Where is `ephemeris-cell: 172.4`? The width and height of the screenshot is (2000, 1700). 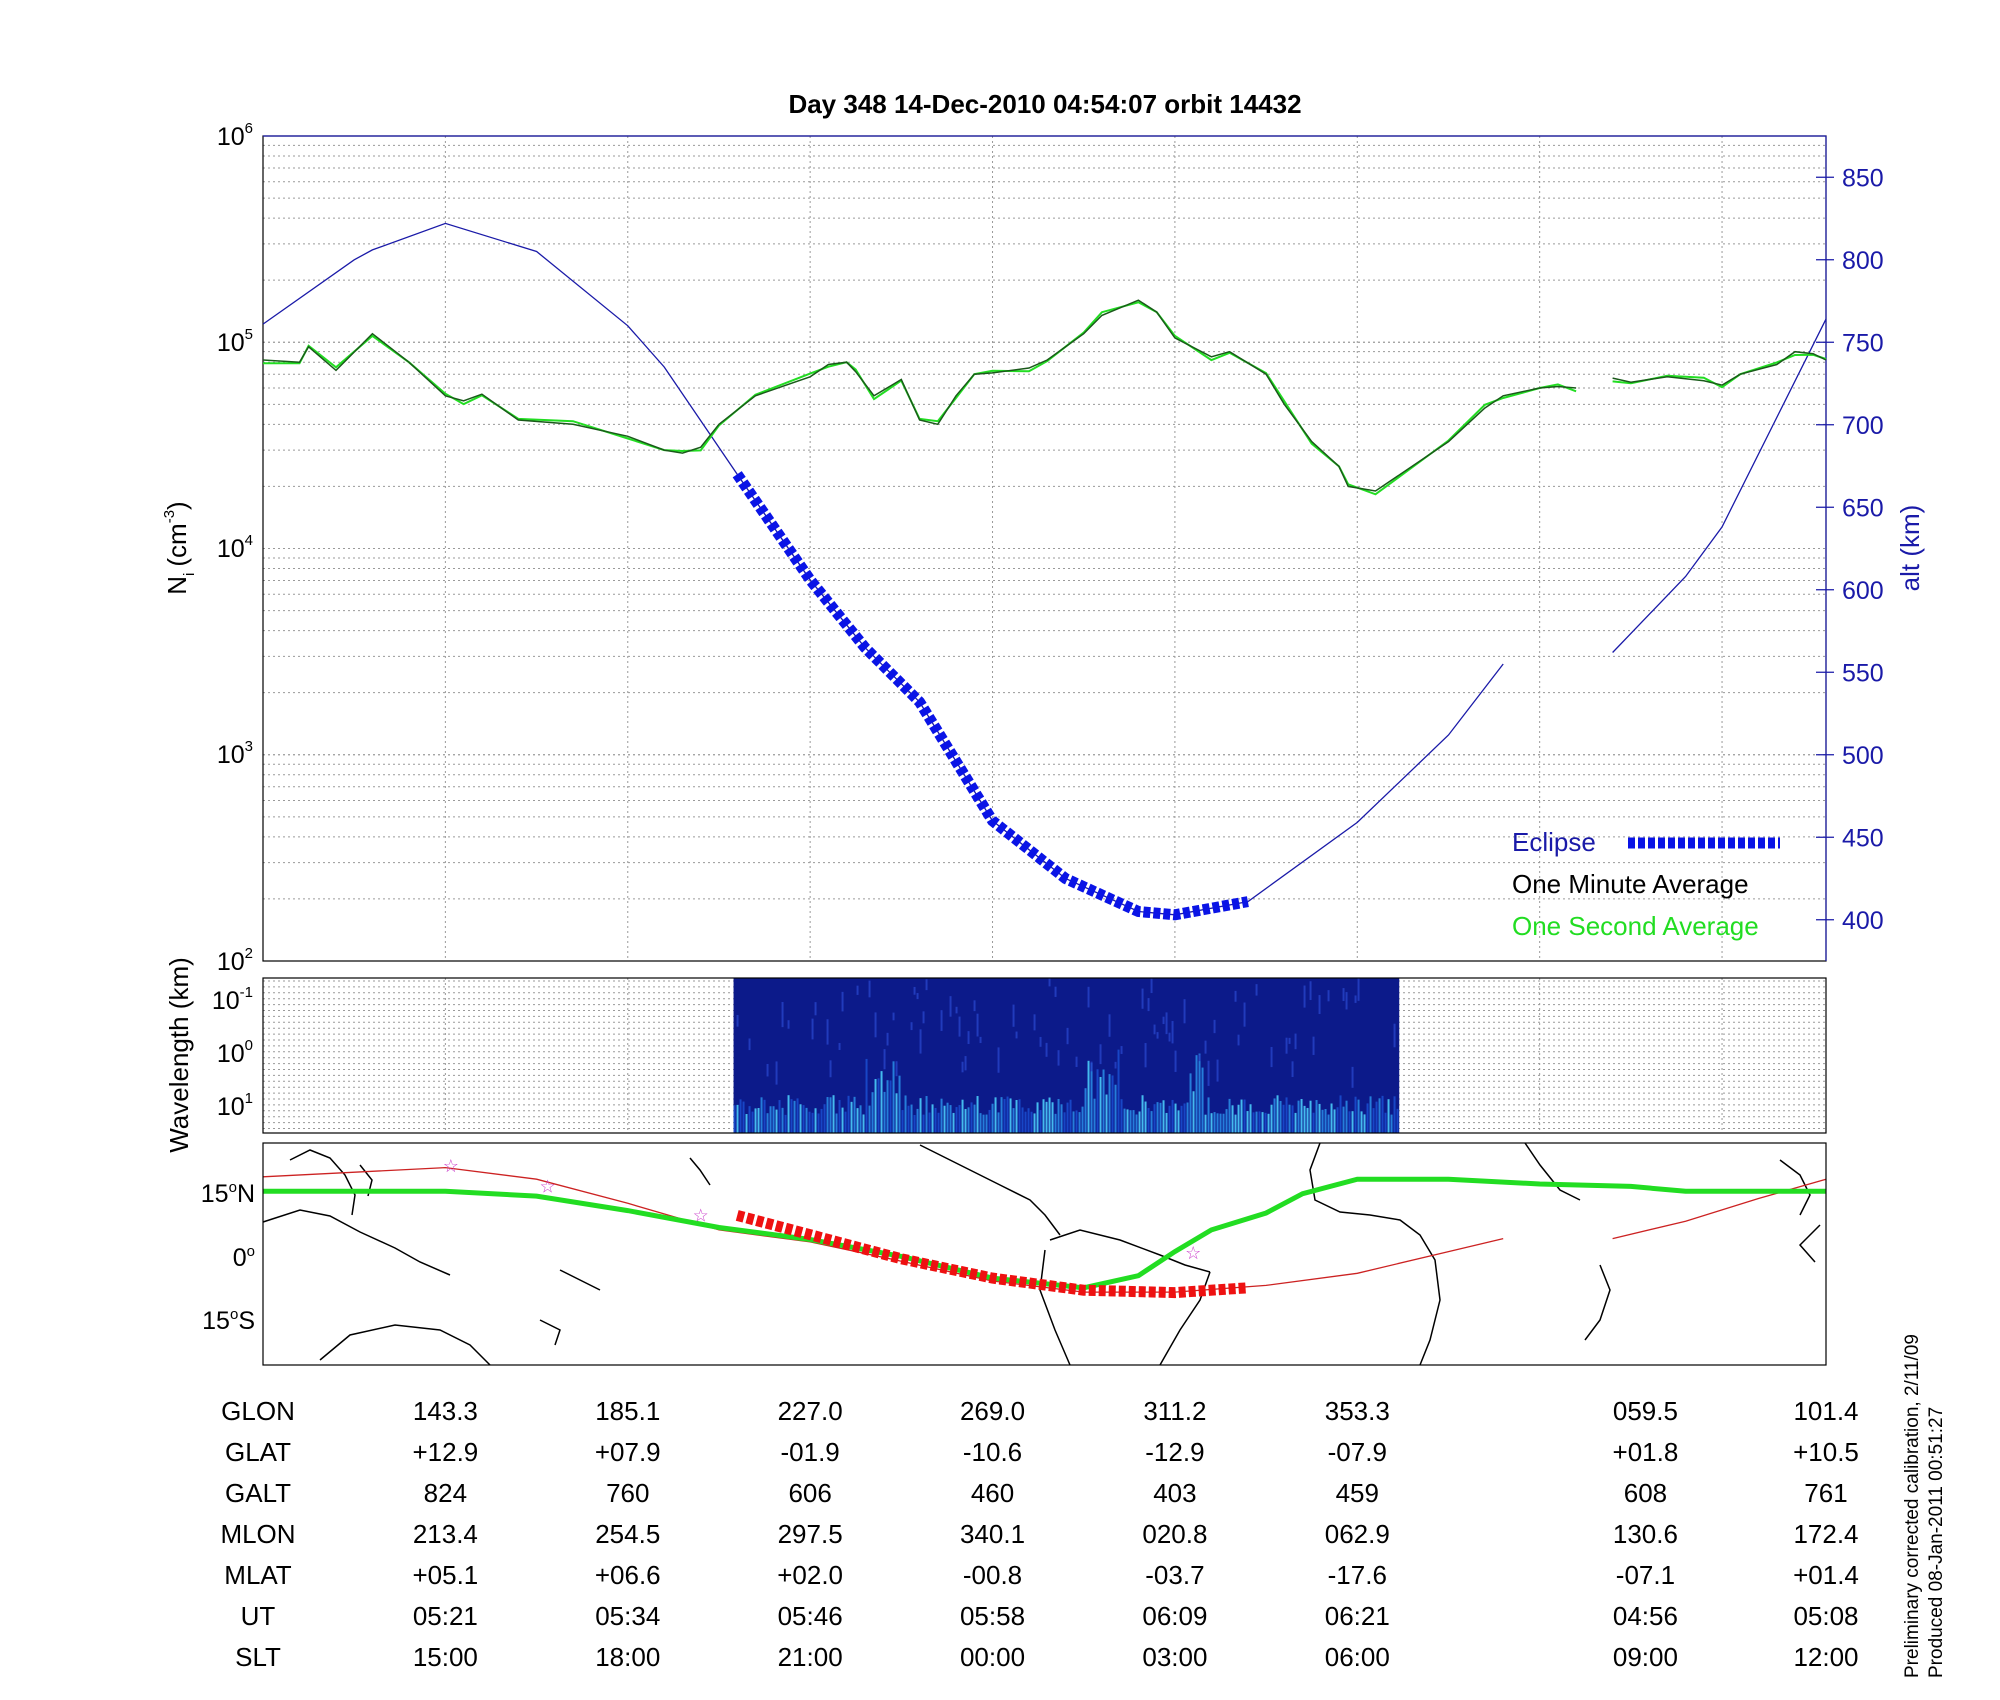
ephemeris-cell: 172.4 is located at coordinates (1825, 1534).